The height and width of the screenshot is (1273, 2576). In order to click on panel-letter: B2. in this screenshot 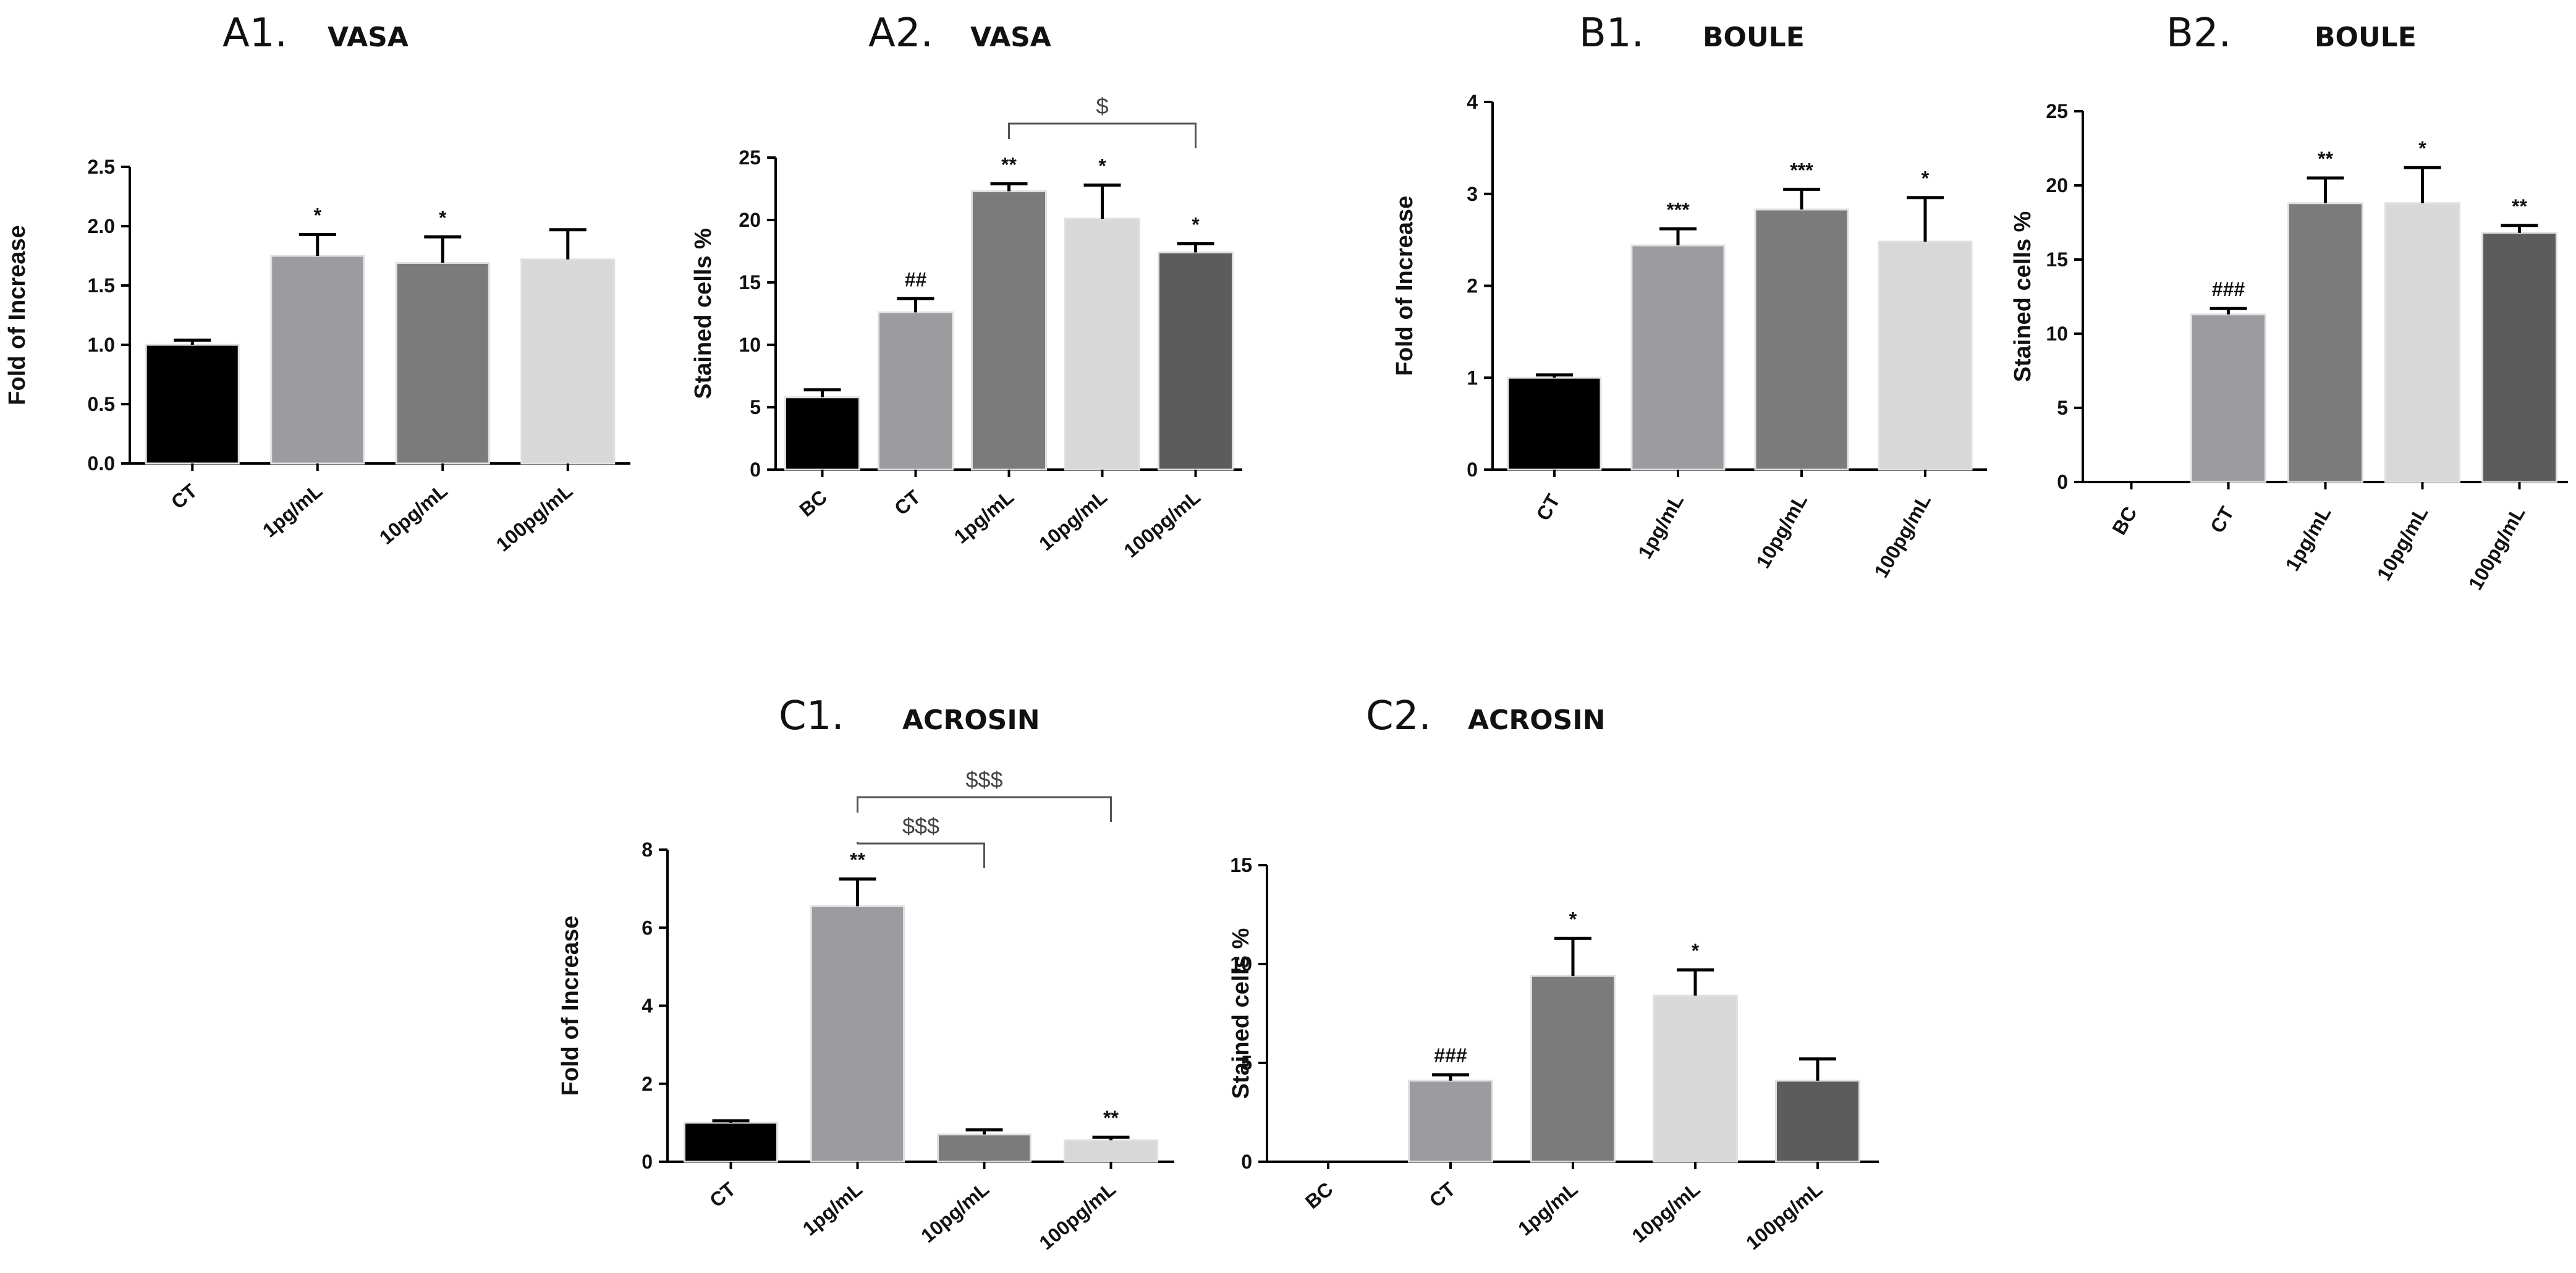, I will do `click(2198, 33)`.